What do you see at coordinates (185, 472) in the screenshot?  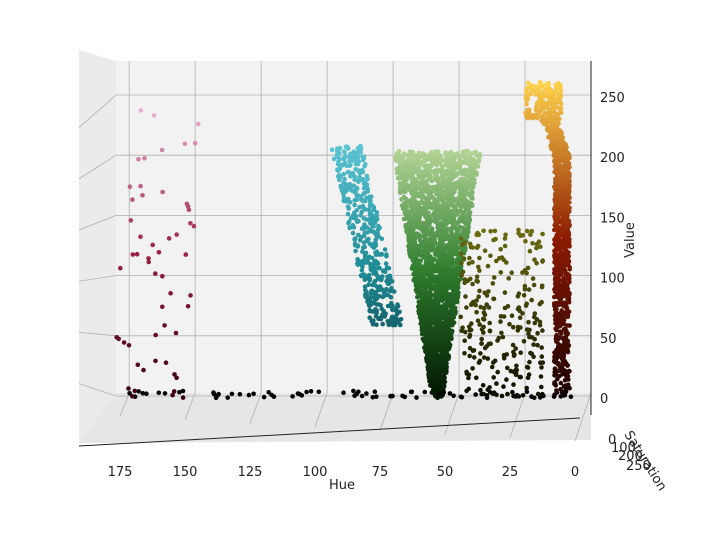 I see `x-tick-label: 150` at bounding box center [185, 472].